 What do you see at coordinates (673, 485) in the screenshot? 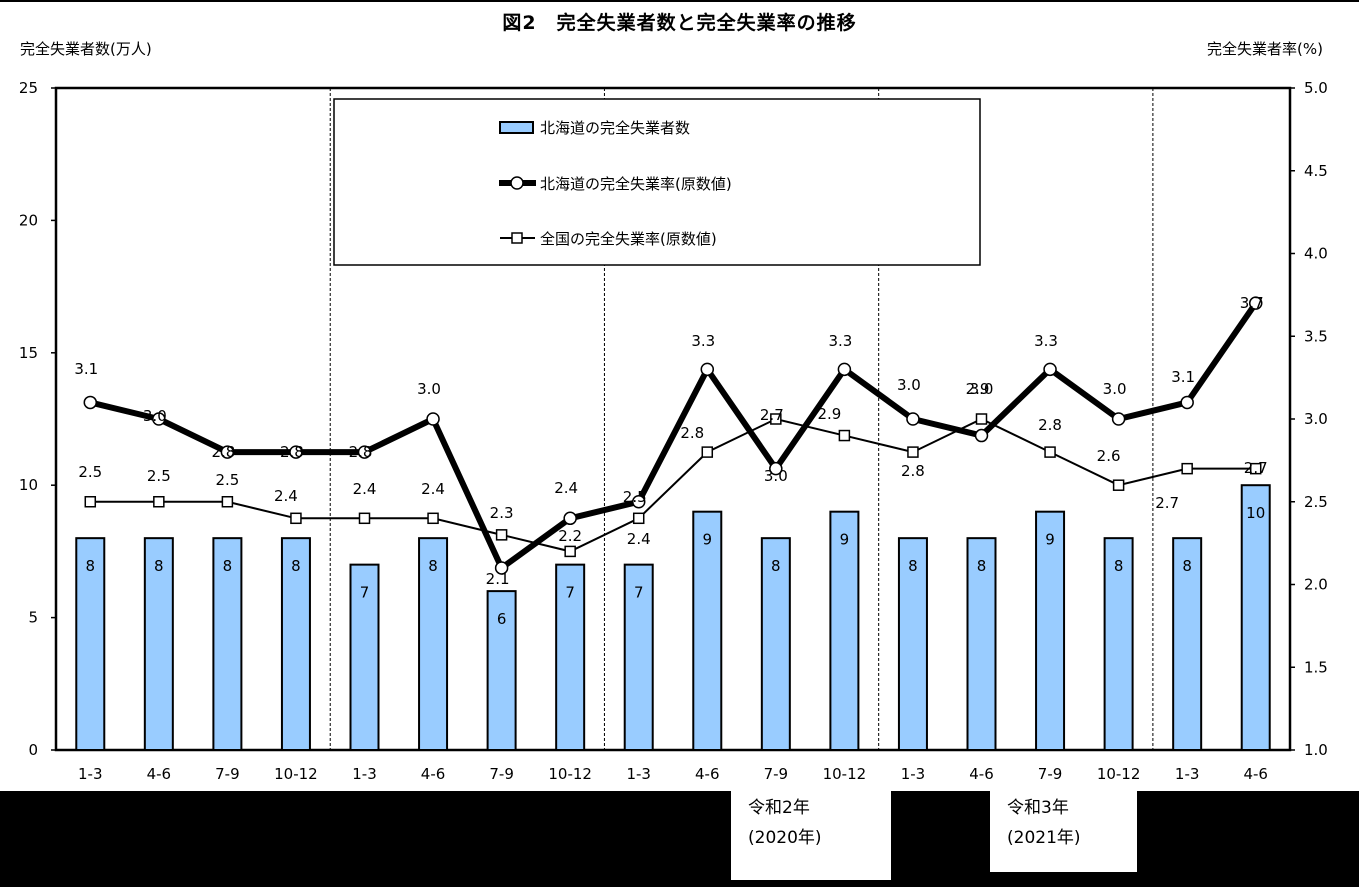
I see `national-rate-line` at bounding box center [673, 485].